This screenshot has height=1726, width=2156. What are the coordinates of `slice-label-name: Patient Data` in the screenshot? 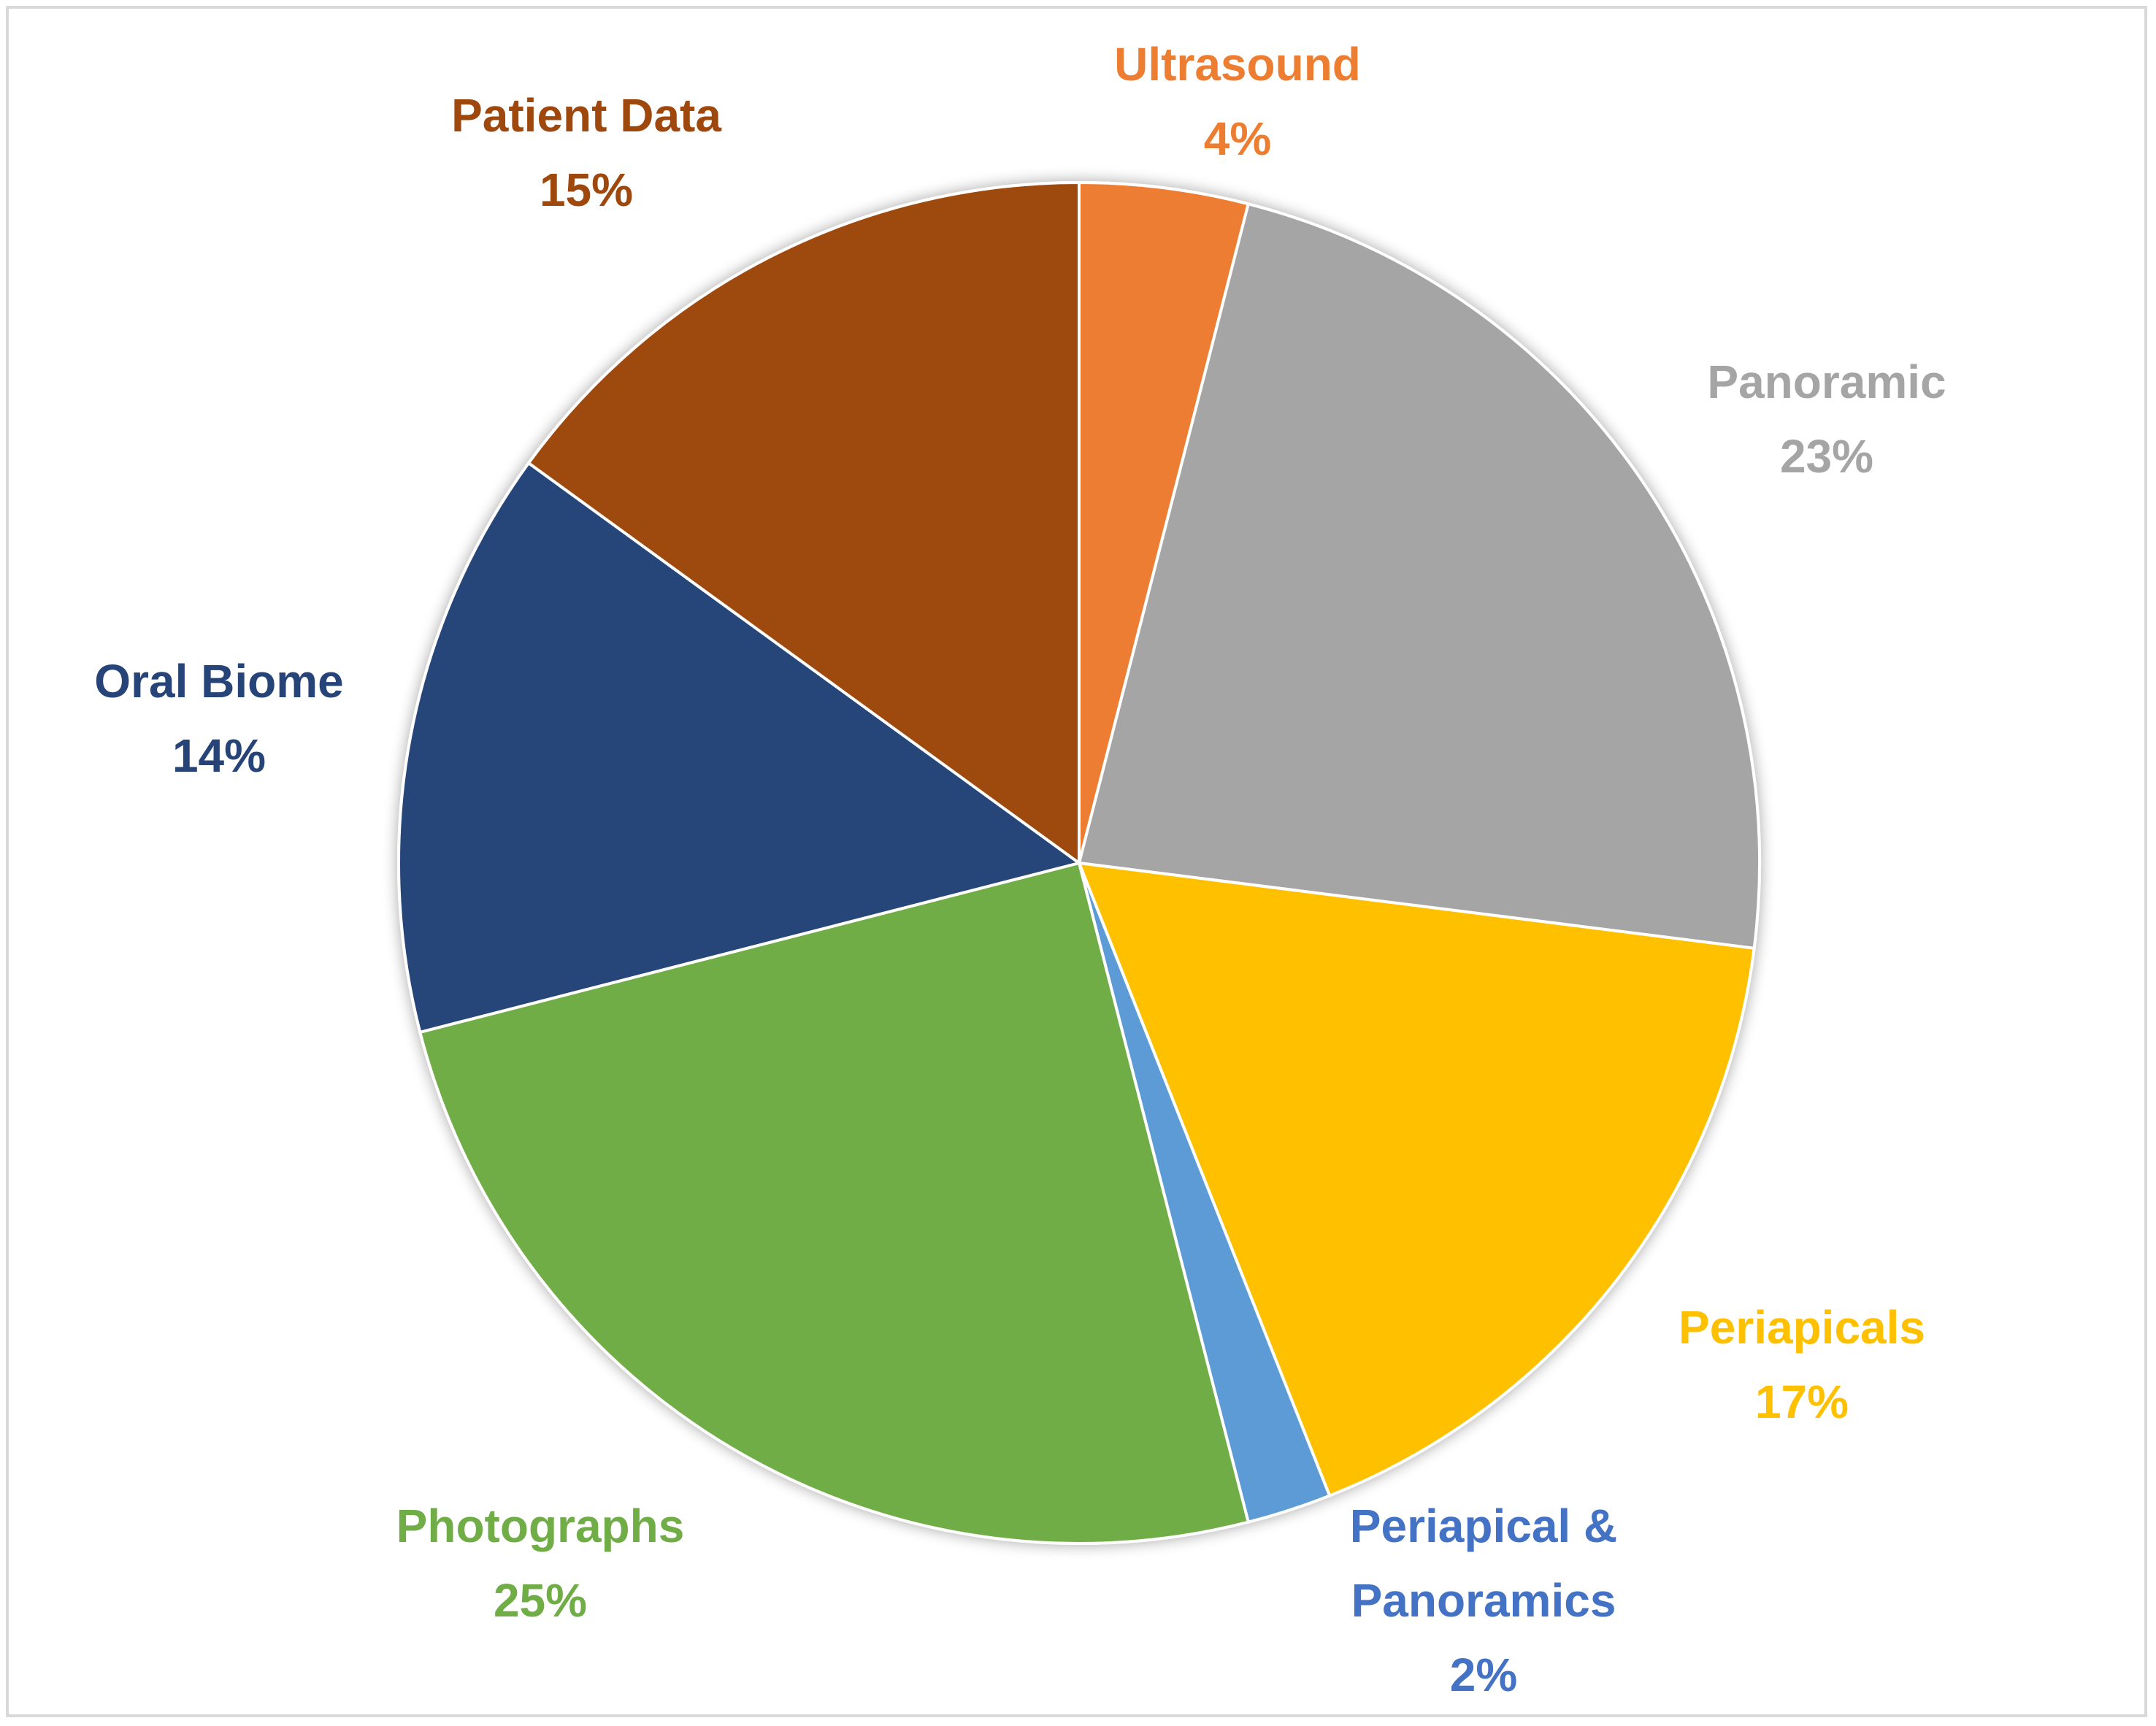 It's located at (586, 115).